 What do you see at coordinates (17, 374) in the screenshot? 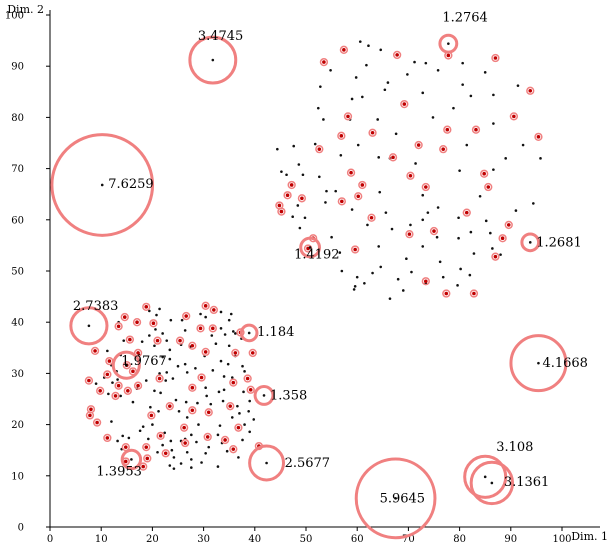
I see `y-tick-label: 30` at bounding box center [17, 374].